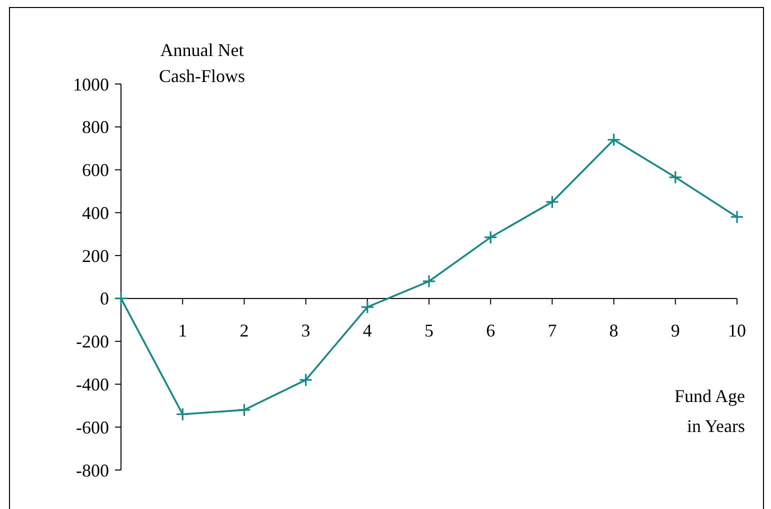 The height and width of the screenshot is (509, 771). What do you see at coordinates (305, 330) in the screenshot?
I see `x-tick-label: 3` at bounding box center [305, 330].